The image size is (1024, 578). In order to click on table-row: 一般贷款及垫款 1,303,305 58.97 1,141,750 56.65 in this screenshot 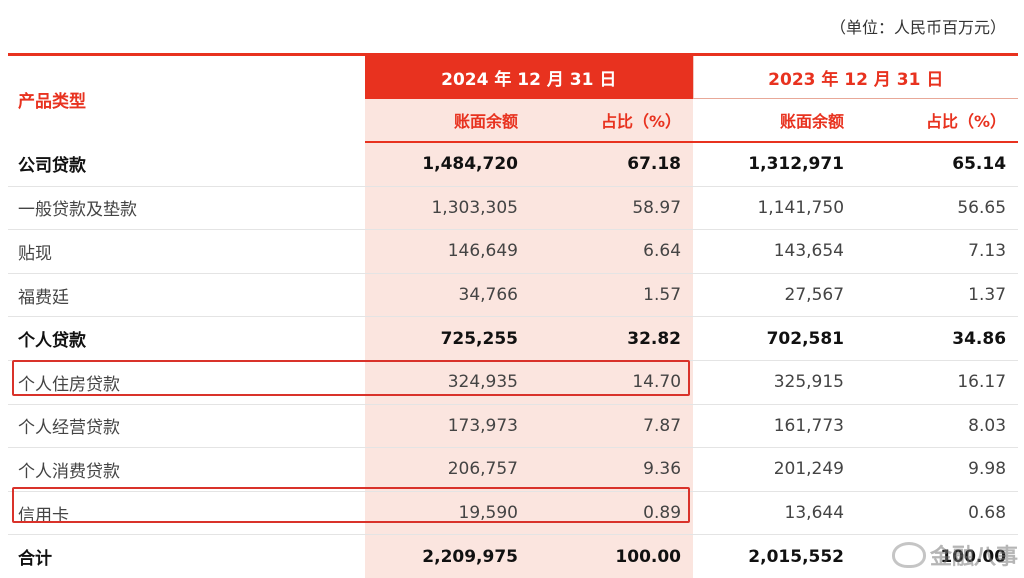, I will do `click(513, 208)`.